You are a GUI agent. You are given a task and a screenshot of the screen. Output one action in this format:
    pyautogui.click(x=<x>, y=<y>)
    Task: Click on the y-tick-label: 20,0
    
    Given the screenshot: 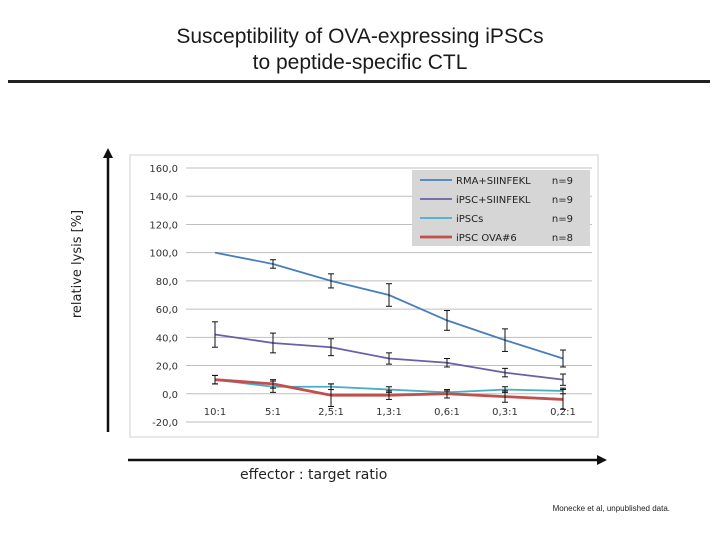 What is the action you would take?
    pyautogui.click(x=167, y=367)
    